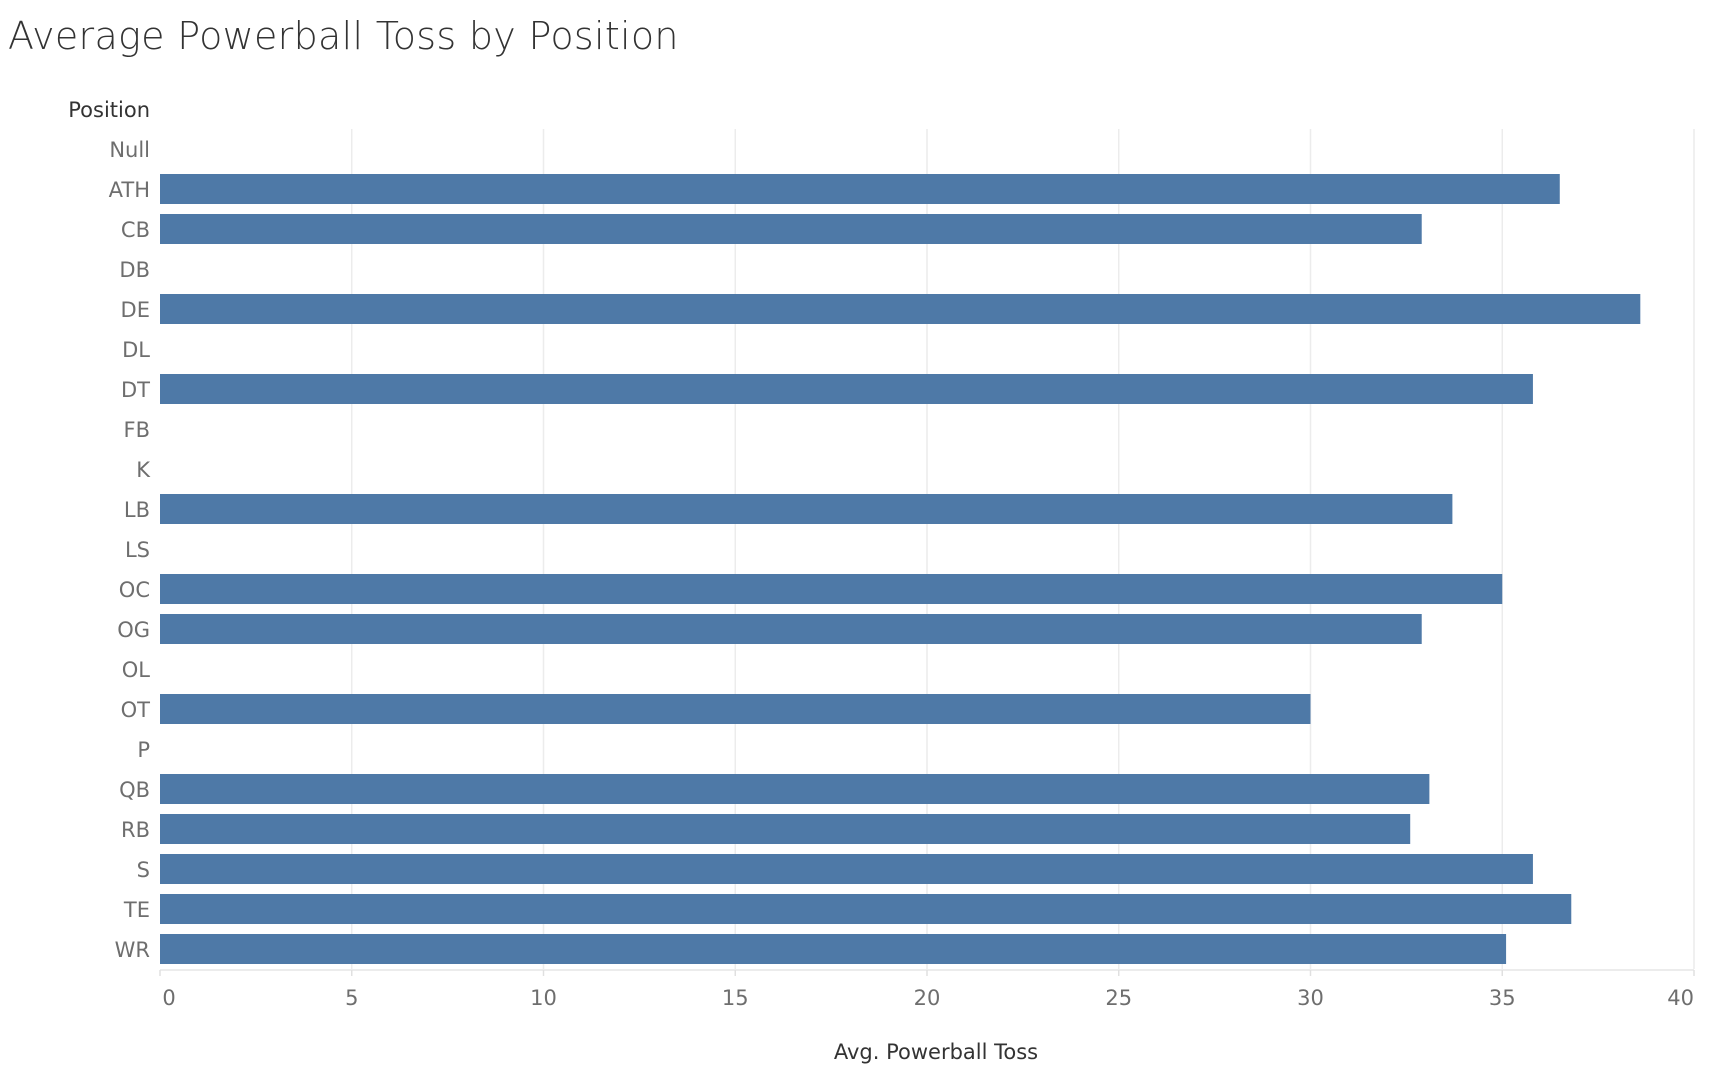  I want to click on x-tick-label: 10, so click(543, 998).